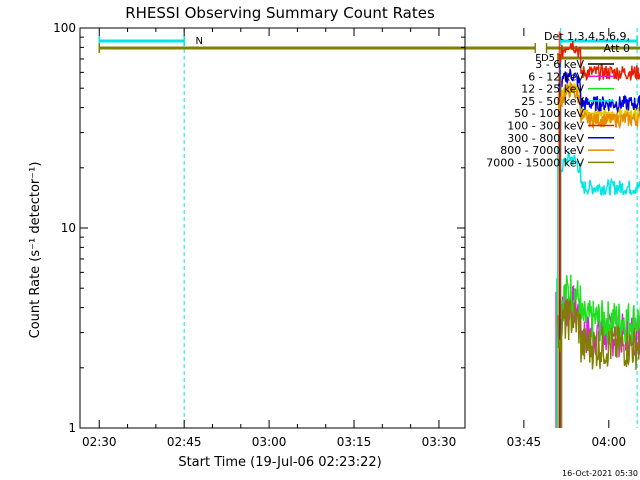 This screenshot has height=480, width=640. Describe the element at coordinates (279, 462) in the screenshot. I see `x-axis-label: Start Time (19-Jul-06 02:23:22)` at that location.